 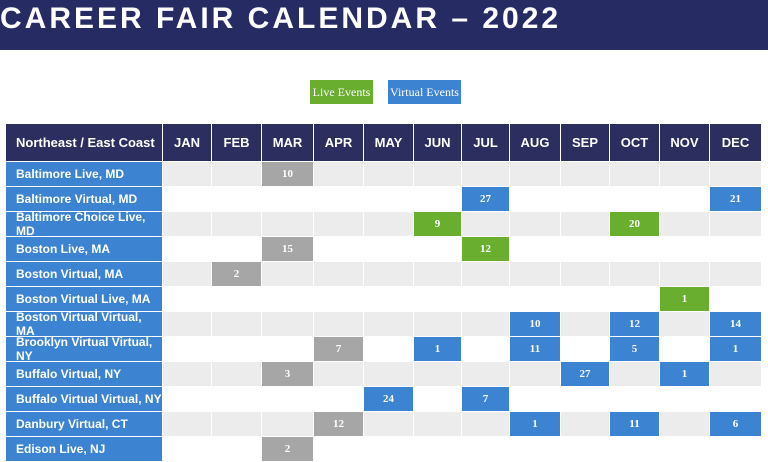 I want to click on row-label: Boston Virtual Live, MA, so click(x=84, y=299).